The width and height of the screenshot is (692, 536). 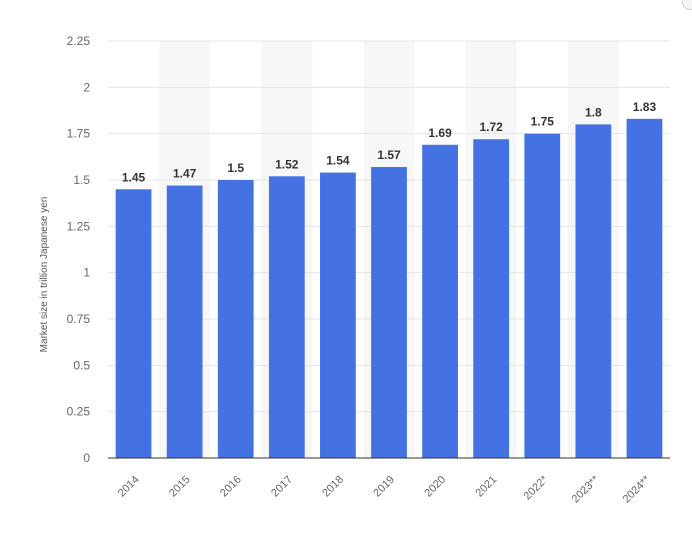 What do you see at coordinates (86, 273) in the screenshot?
I see `y-tick-label: 1` at bounding box center [86, 273].